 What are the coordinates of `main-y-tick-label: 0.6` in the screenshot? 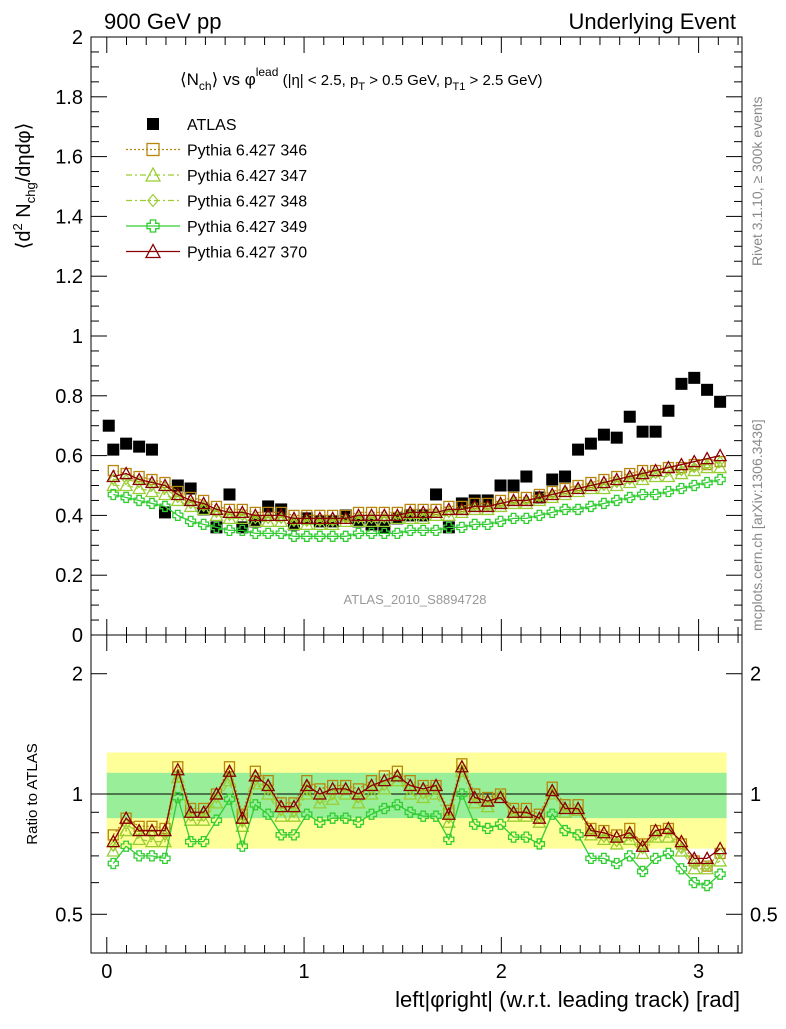 It's located at (69, 457).